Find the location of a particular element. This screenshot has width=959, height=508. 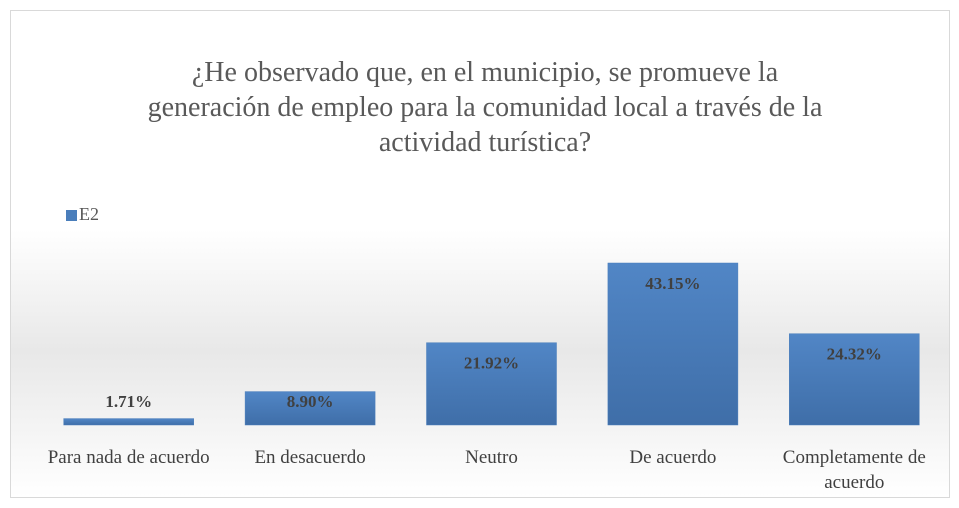

x-tick-label: De acuerdo is located at coordinates (673, 457).